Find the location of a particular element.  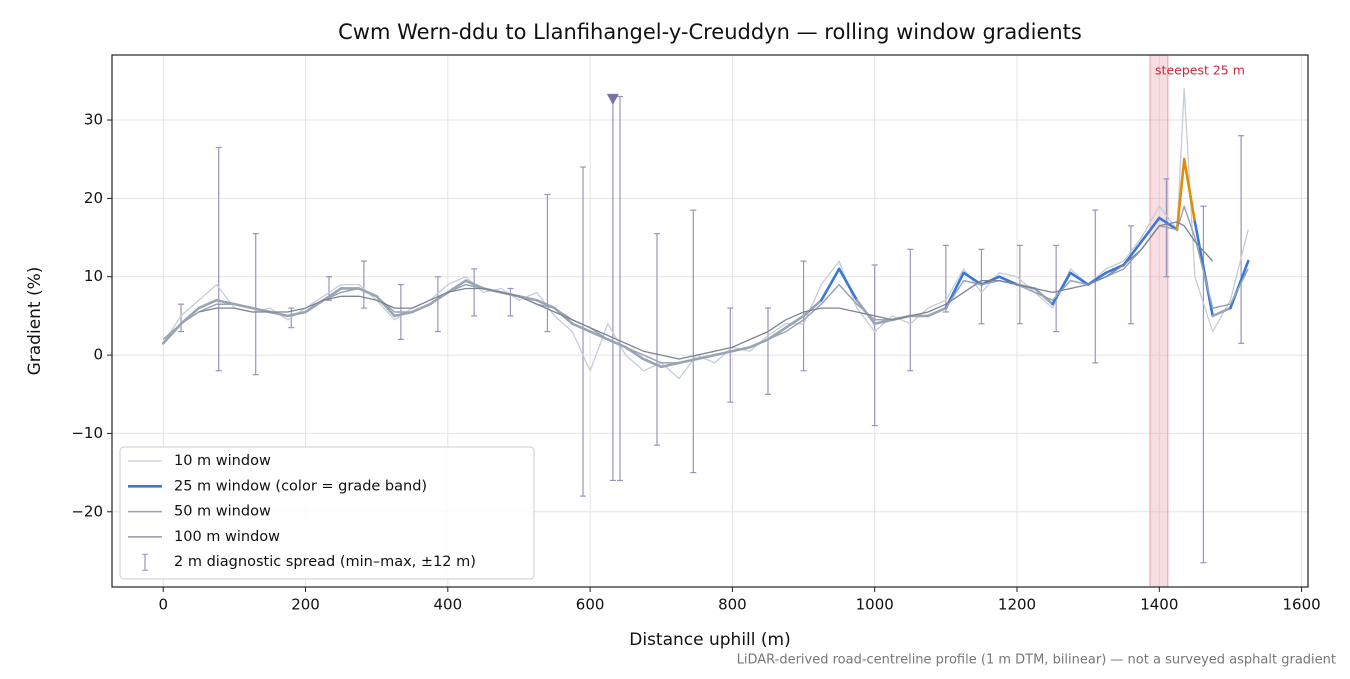

legend-label: 100 m window is located at coordinates (227, 537).